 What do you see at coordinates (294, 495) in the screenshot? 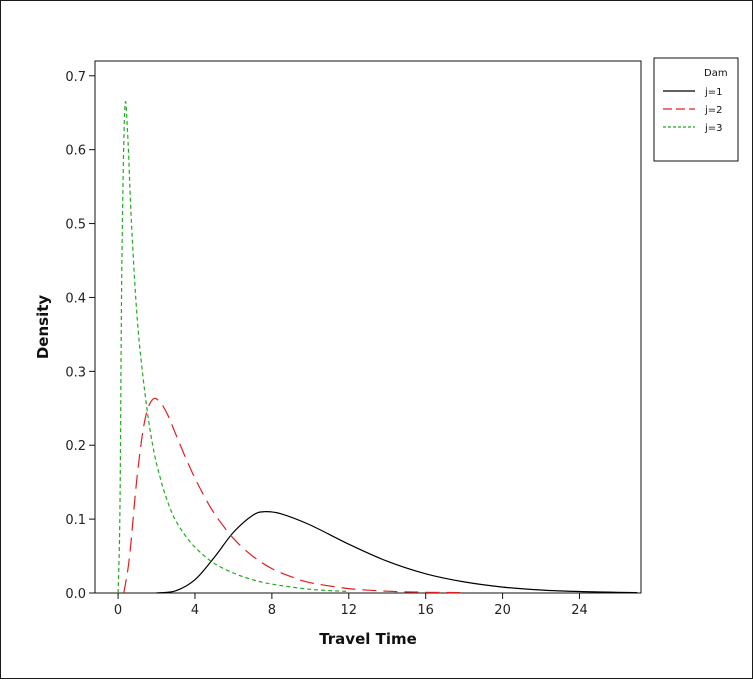
I see `series-line-j=2` at bounding box center [294, 495].